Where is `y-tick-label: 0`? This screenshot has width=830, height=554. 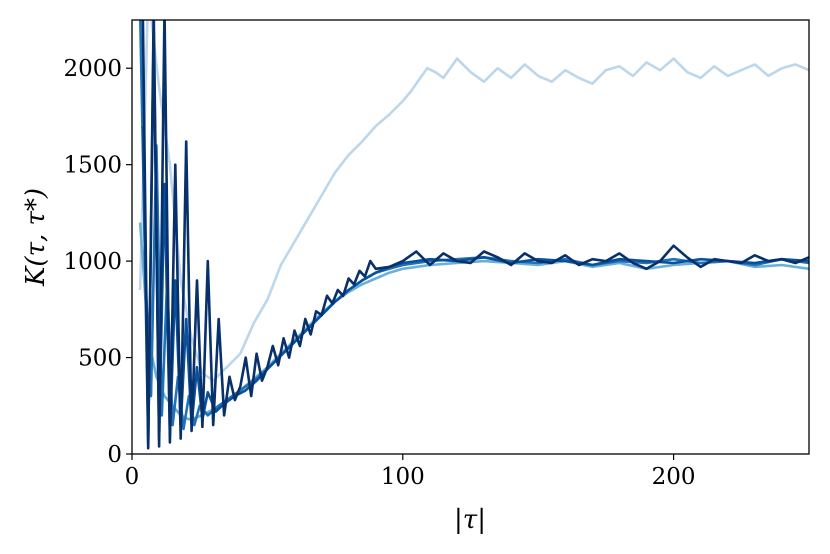
y-tick-label: 0 is located at coordinates (114, 455).